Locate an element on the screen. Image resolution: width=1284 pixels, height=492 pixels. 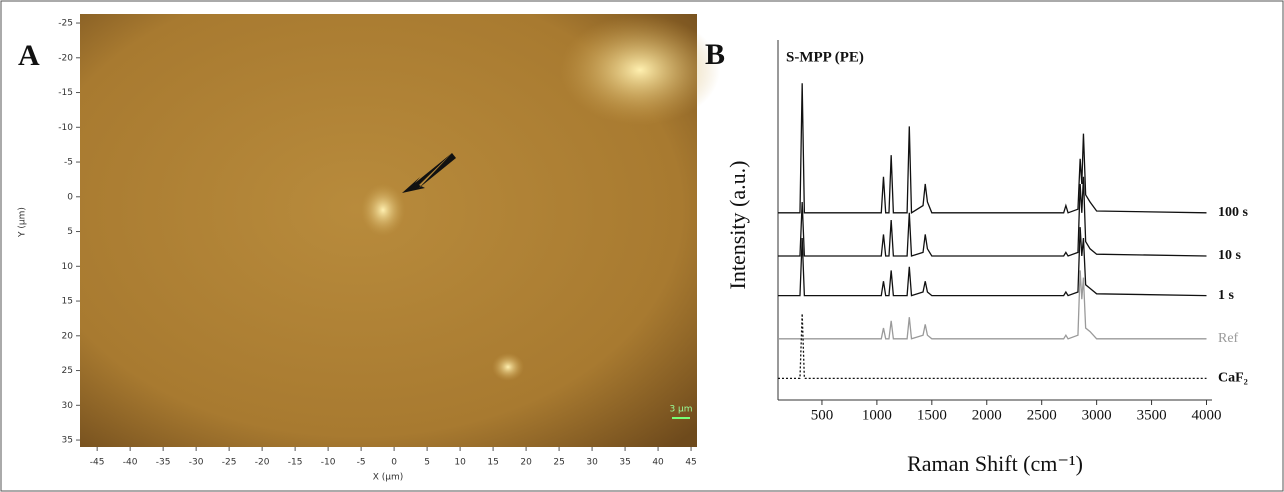
x-tick-label: 35 is located at coordinates (624, 463).